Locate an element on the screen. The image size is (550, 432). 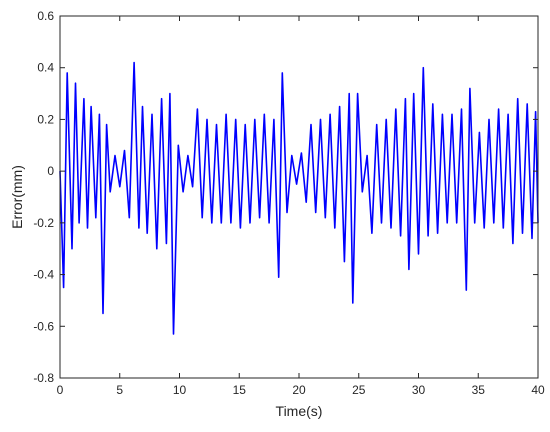
y-tick-label: -0.6 is located at coordinates (43, 326).